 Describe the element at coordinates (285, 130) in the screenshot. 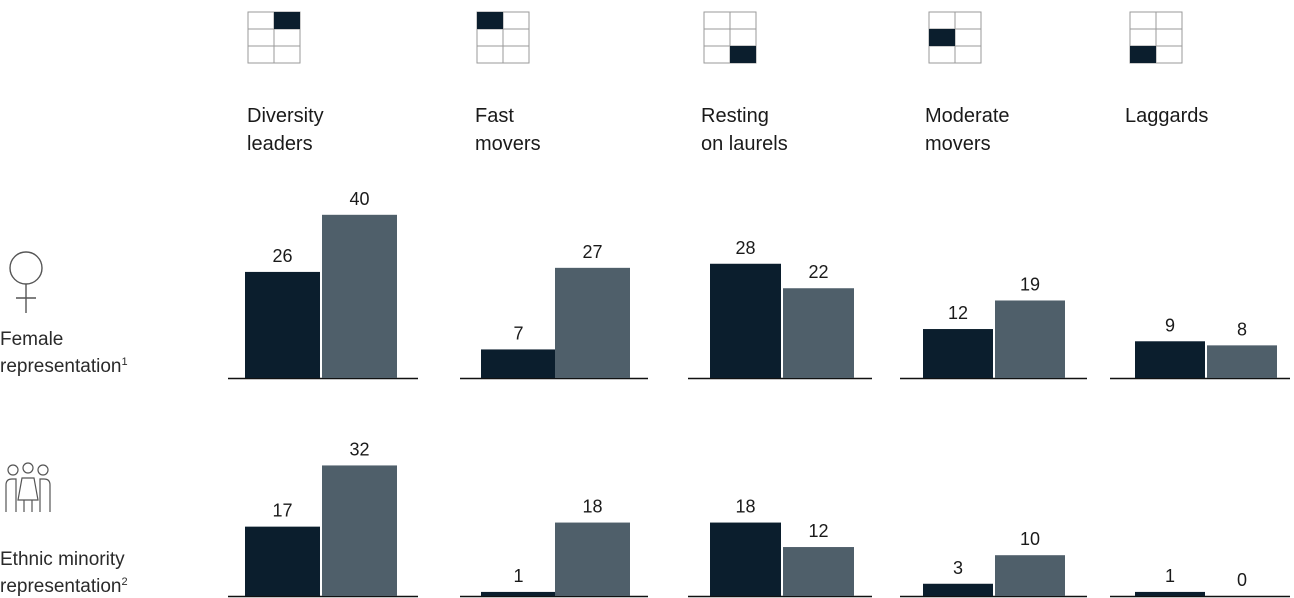

I see `column-heading-diversity-leaders: Diversity leaders` at that location.